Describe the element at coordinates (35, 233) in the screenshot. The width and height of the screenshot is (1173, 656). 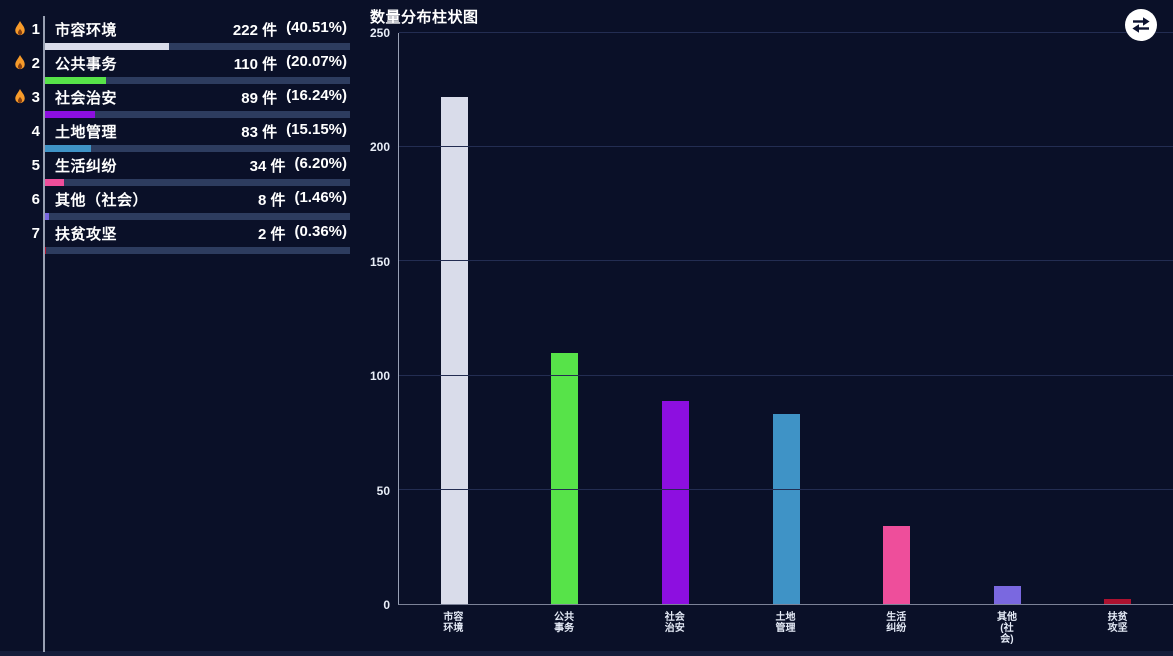
I see `rank-number: 7` at that location.